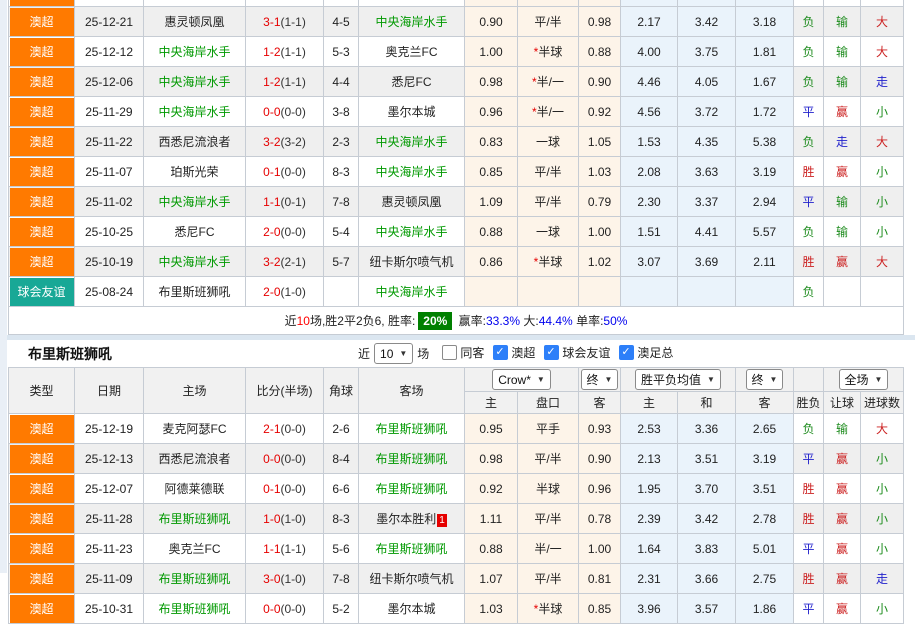  What do you see at coordinates (303, 321) in the screenshot?
I see `summary-count: 10` at bounding box center [303, 321].